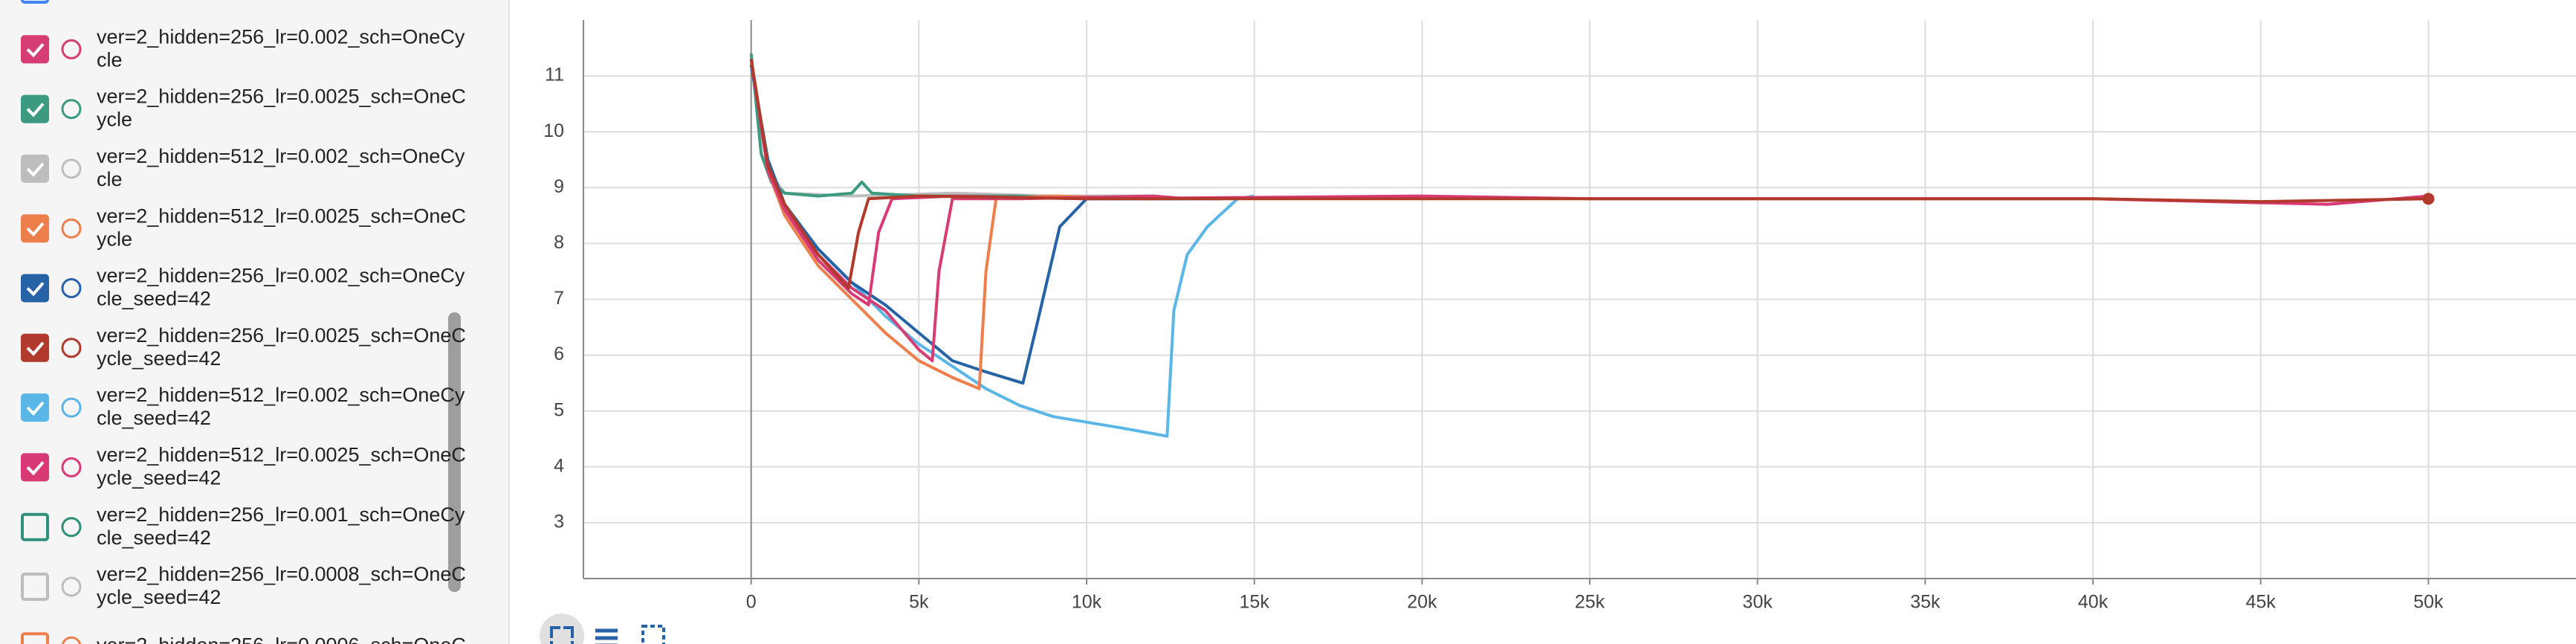 This screenshot has height=644, width=2576. What do you see at coordinates (606, 636) in the screenshot?
I see `data-table-button` at bounding box center [606, 636].